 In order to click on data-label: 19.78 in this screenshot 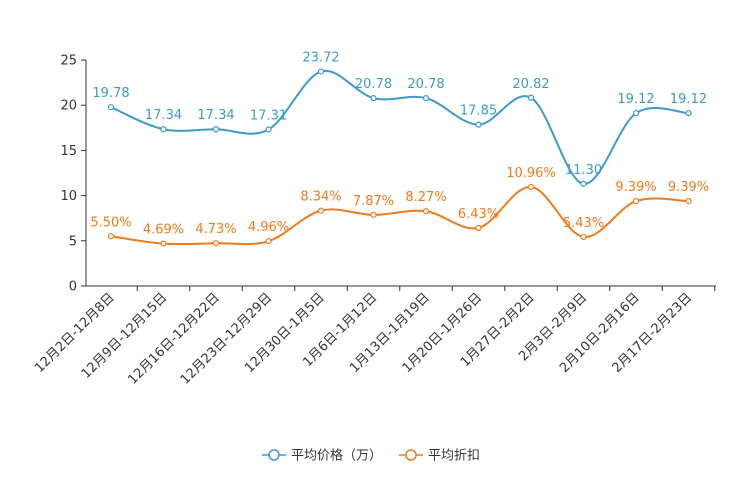, I will do `click(110, 93)`.